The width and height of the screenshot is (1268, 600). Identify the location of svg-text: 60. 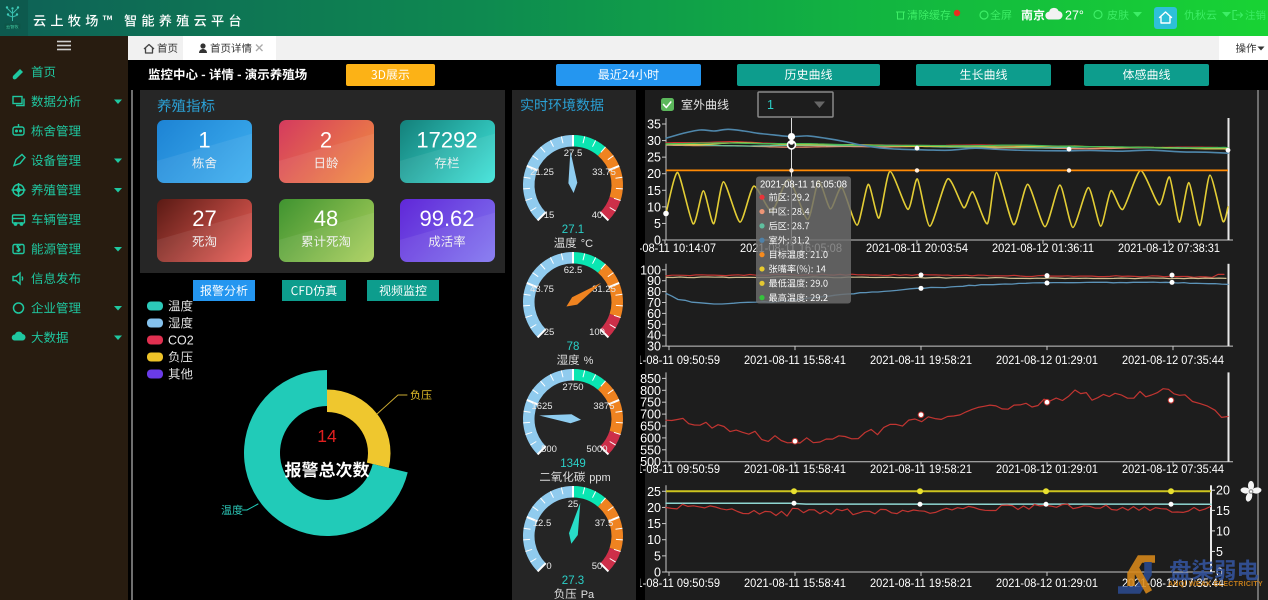
(654, 314).